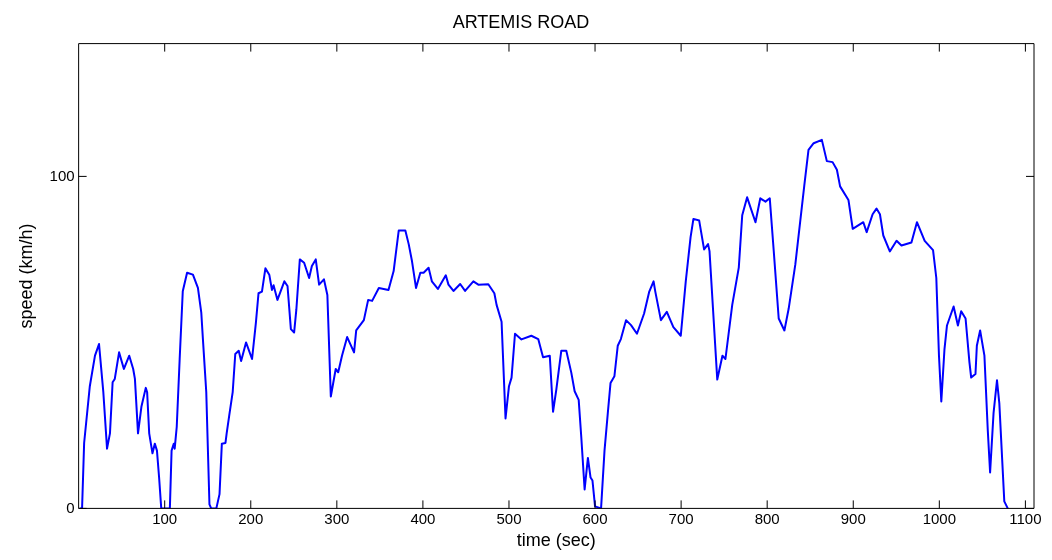 The height and width of the screenshot is (560, 1052). I want to click on x-tick-label: 600, so click(595, 518).